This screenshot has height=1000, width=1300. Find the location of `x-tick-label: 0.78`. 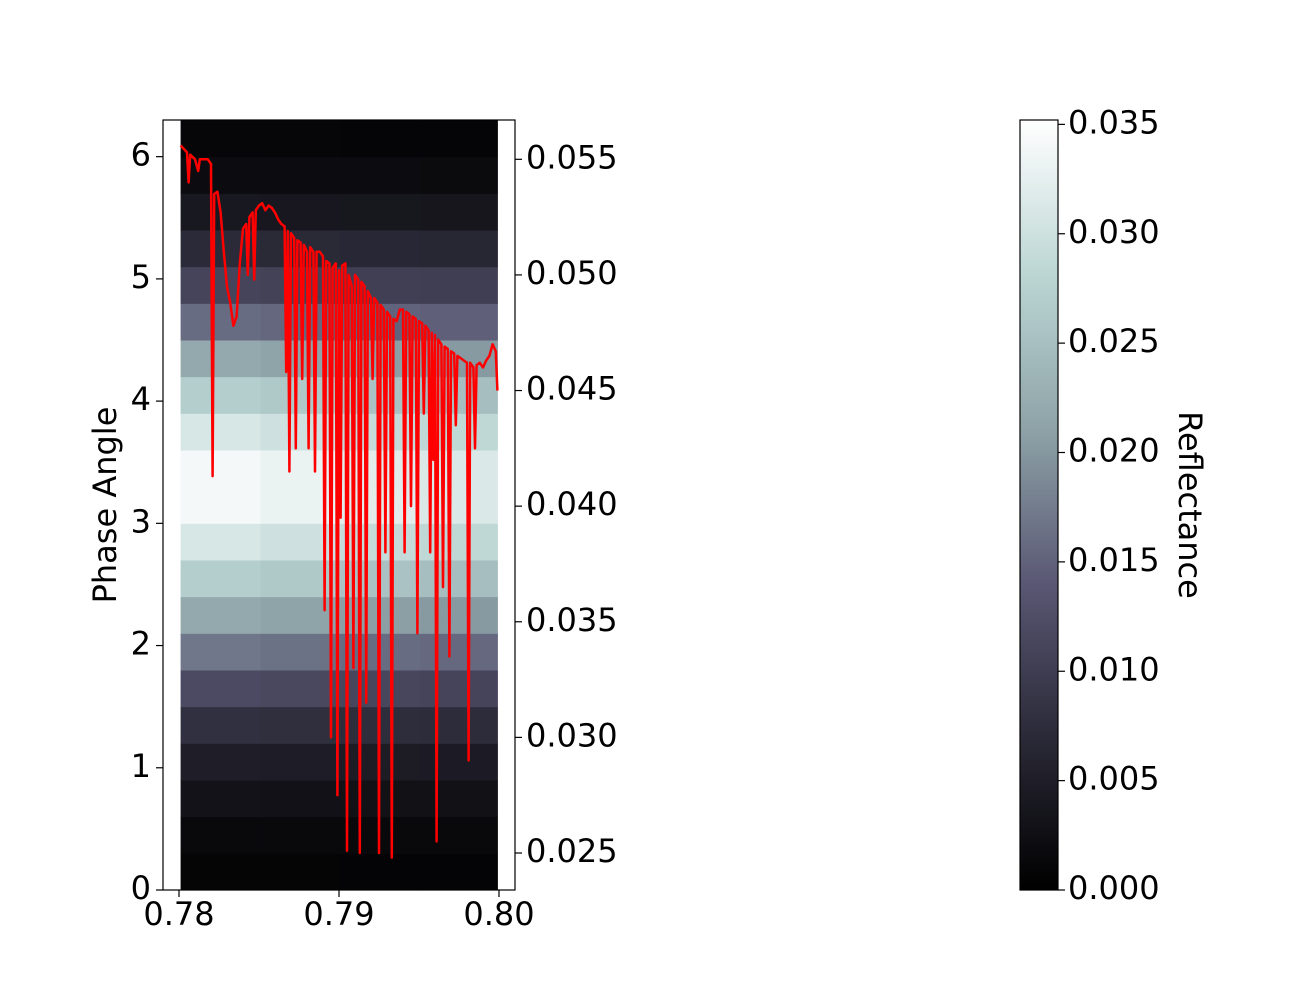

x-tick-label: 0.78 is located at coordinates (178, 914).